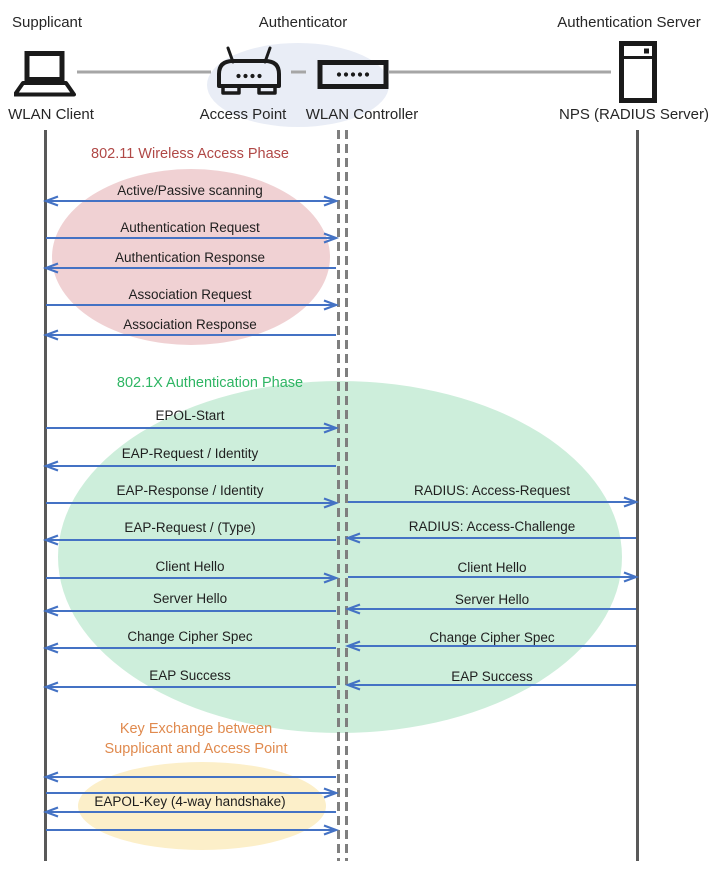  What do you see at coordinates (492, 526) in the screenshot?
I see `message-label: RADIUS: Access-Challenge` at bounding box center [492, 526].